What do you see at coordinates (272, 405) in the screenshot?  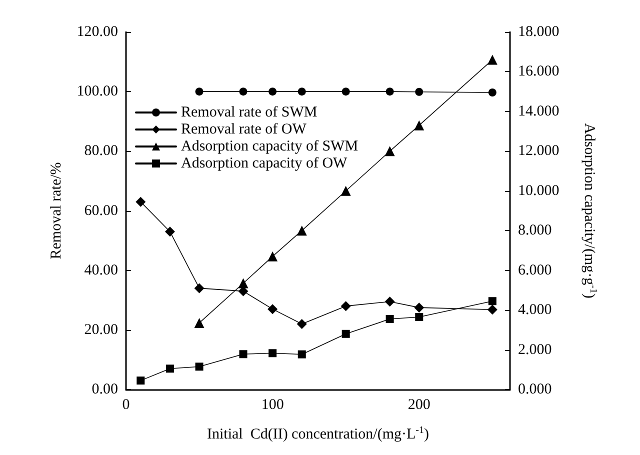 I see `x-tick-label: 100` at bounding box center [272, 405].